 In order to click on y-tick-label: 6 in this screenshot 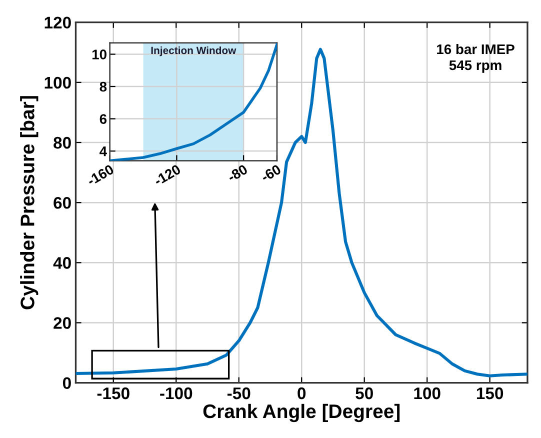, I will do `click(103, 119)`.